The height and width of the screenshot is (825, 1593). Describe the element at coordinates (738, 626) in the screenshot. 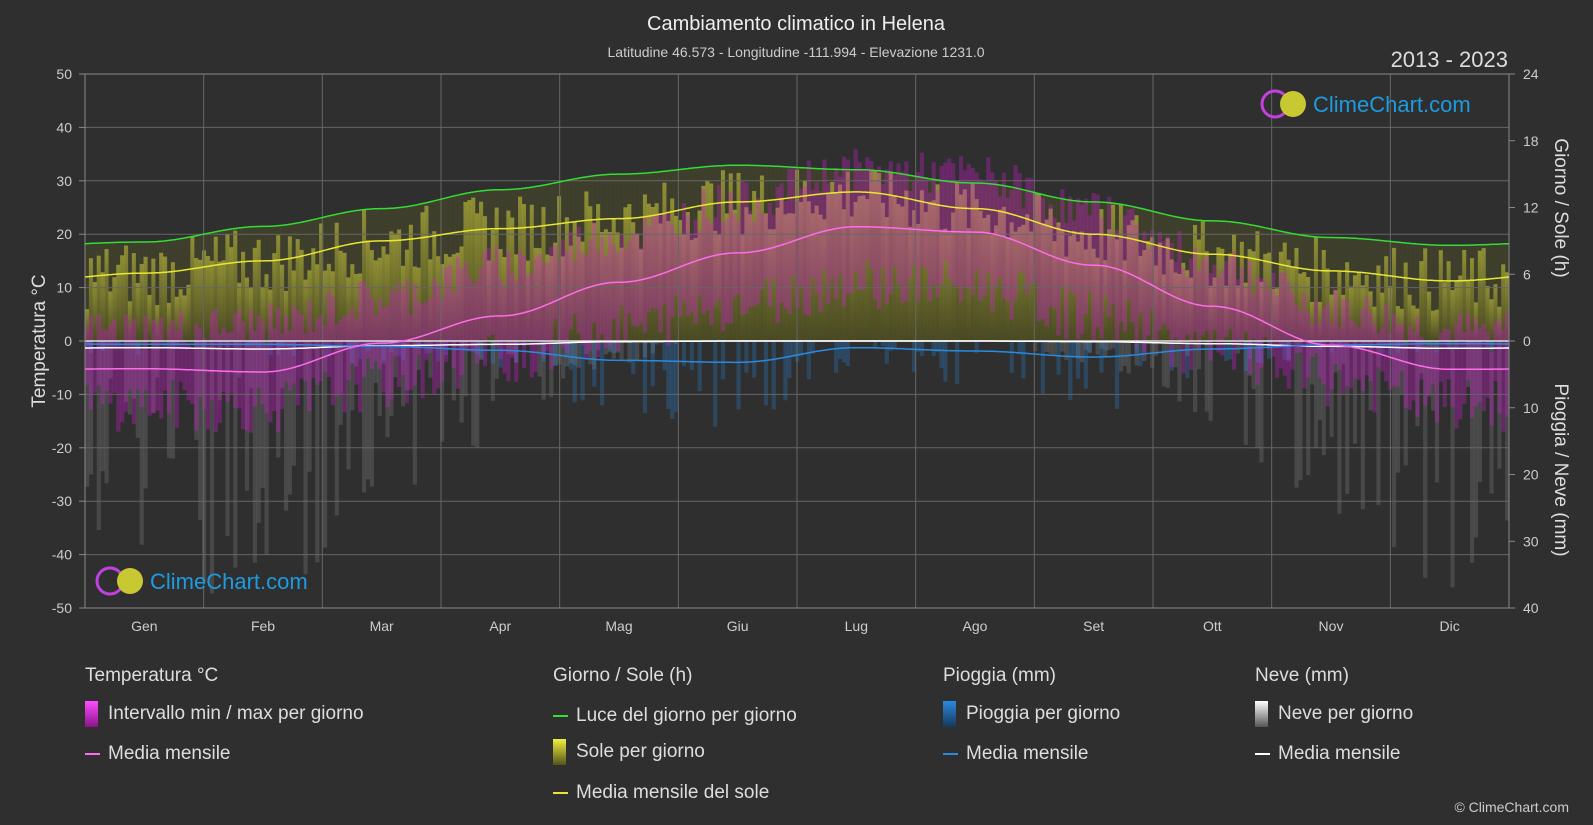

I see `x-tick-label: Giu` at that location.